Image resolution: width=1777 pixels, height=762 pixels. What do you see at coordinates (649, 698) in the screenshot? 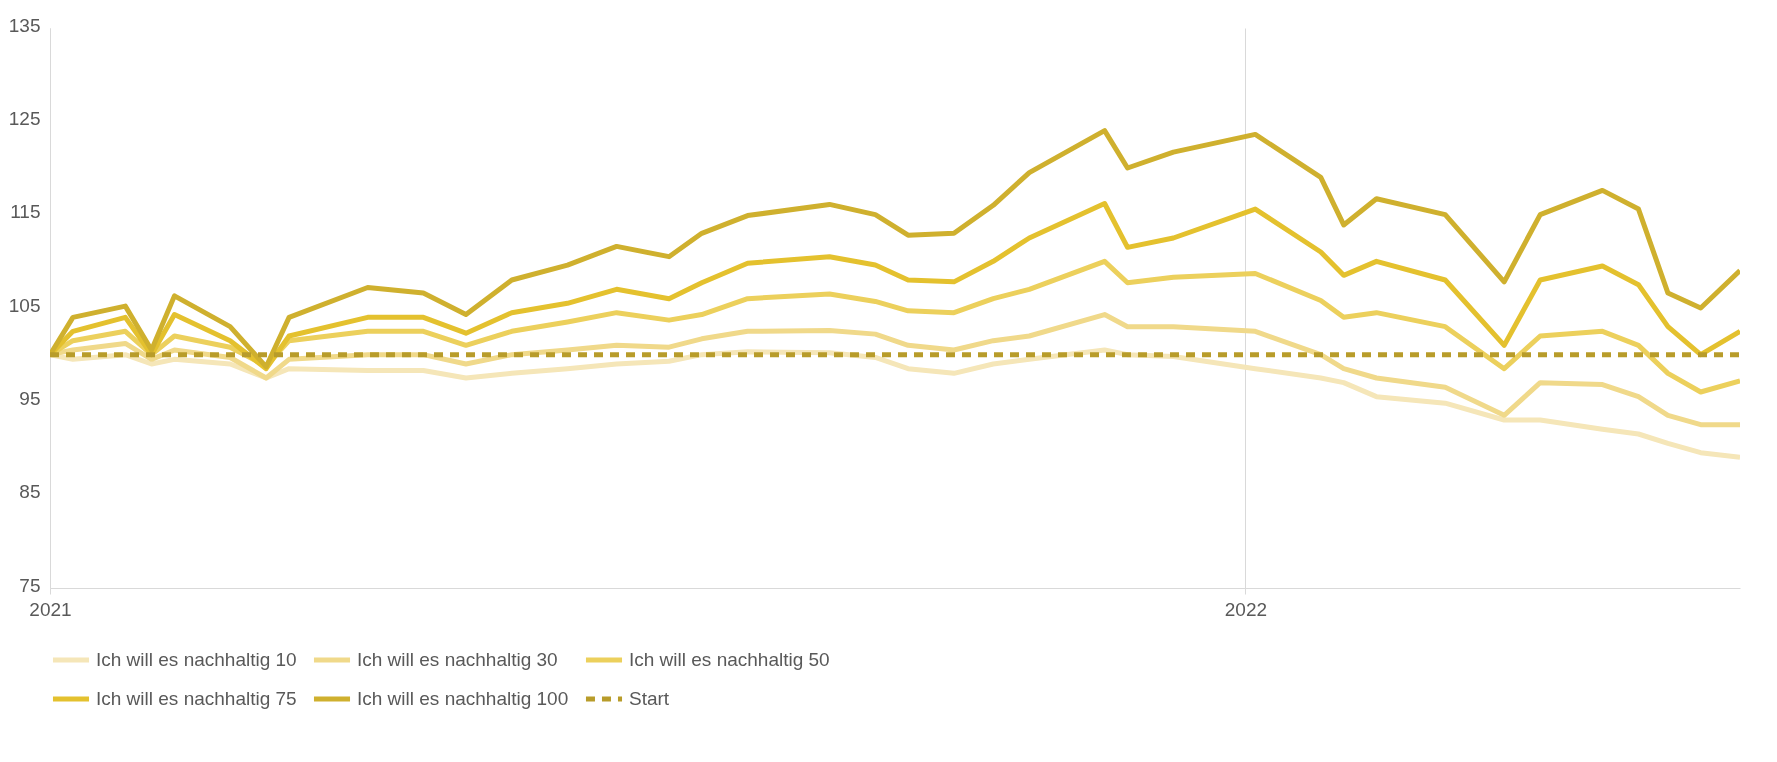
I see `legend-label: Start` at bounding box center [649, 698].